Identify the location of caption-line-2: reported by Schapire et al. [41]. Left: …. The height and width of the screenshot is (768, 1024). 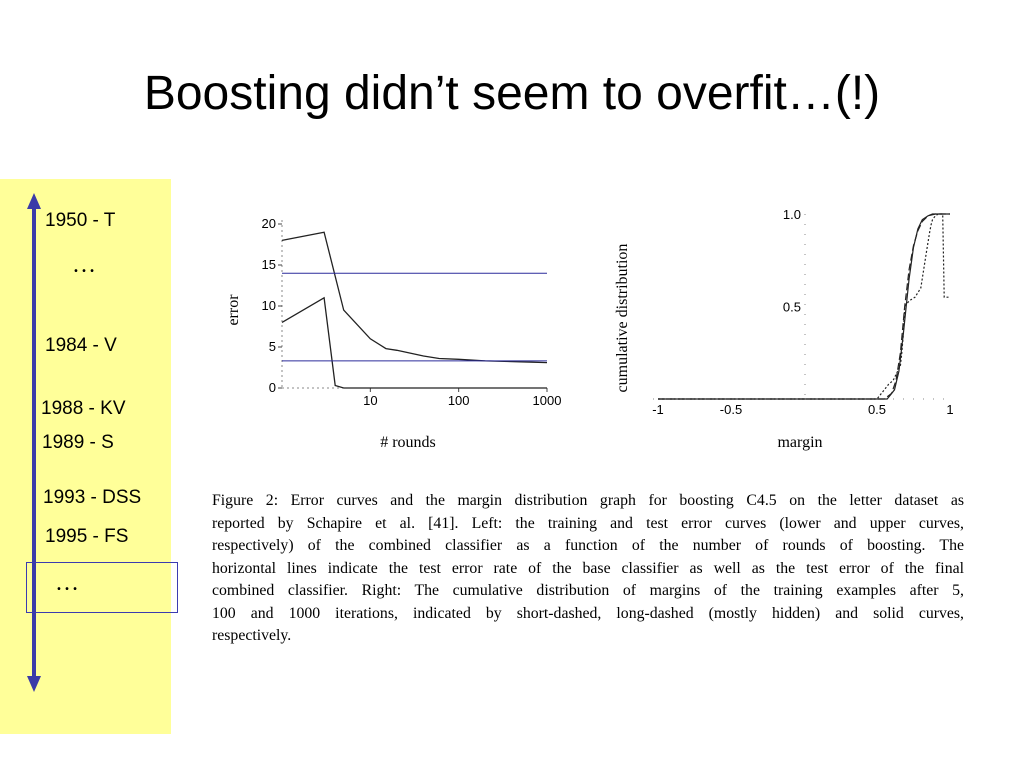
(588, 523).